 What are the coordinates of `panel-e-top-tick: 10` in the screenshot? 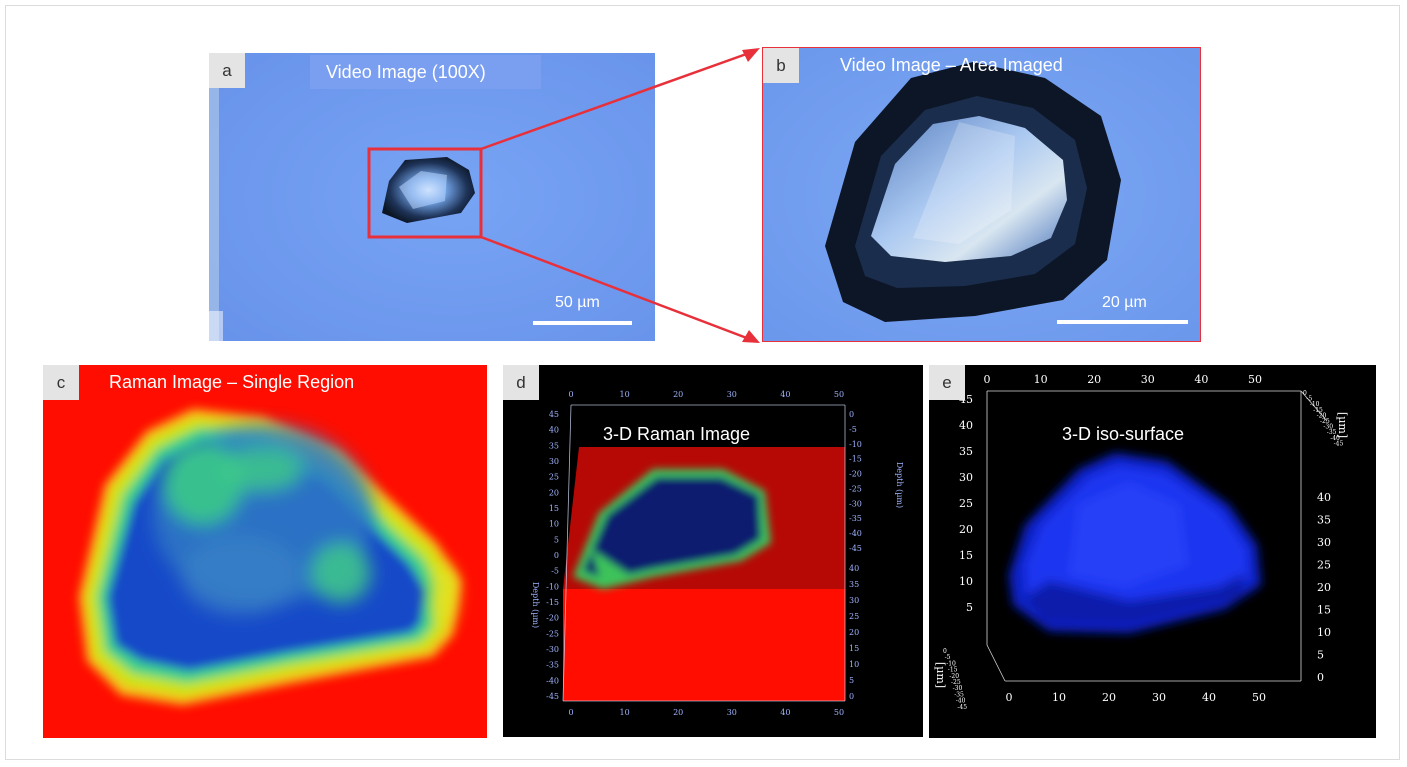 It's located at (1041, 379).